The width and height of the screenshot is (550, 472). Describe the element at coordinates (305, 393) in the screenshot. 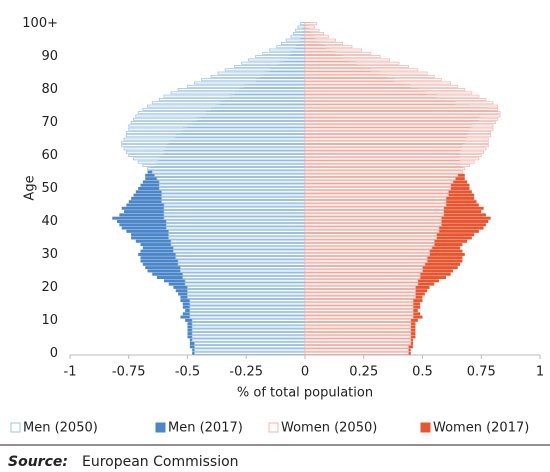

I see `x-axis-title: % of total population` at that location.